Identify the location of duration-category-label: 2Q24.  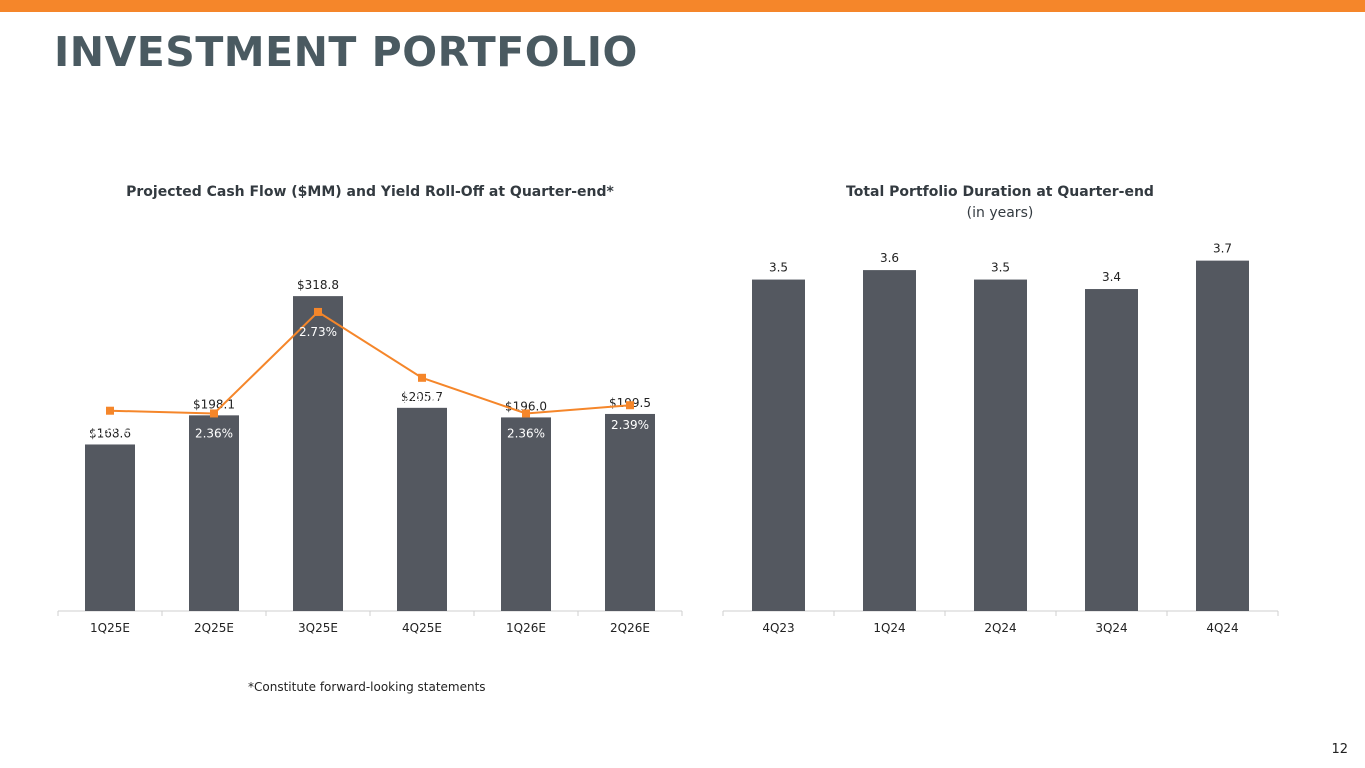
(1000, 628).